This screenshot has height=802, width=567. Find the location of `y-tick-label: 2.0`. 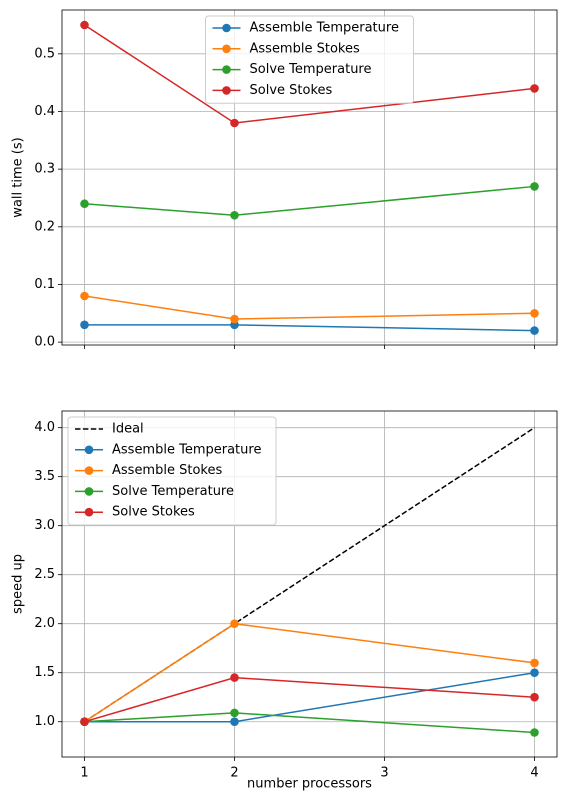

y-tick-label: 2.0 is located at coordinates (44, 623).